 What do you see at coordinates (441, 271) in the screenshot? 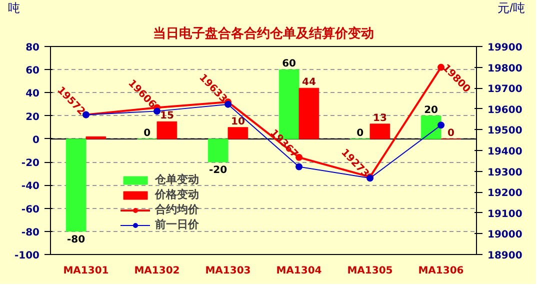
I see `x-tick-label: MA1306` at bounding box center [441, 271].